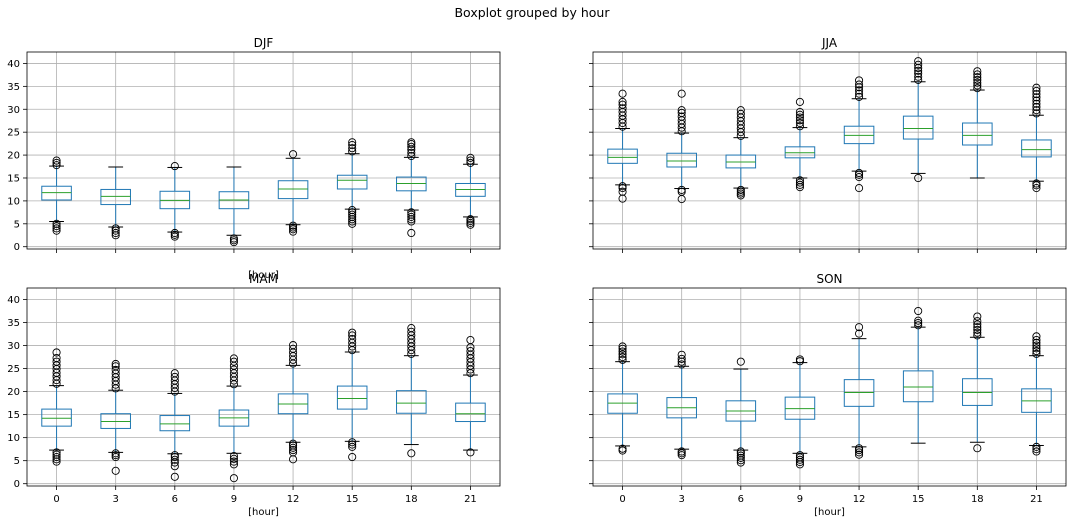 The width and height of the screenshot is (1074, 523). Describe the element at coordinates (17, 461) in the screenshot. I see `y-tick-label: 5` at that location.